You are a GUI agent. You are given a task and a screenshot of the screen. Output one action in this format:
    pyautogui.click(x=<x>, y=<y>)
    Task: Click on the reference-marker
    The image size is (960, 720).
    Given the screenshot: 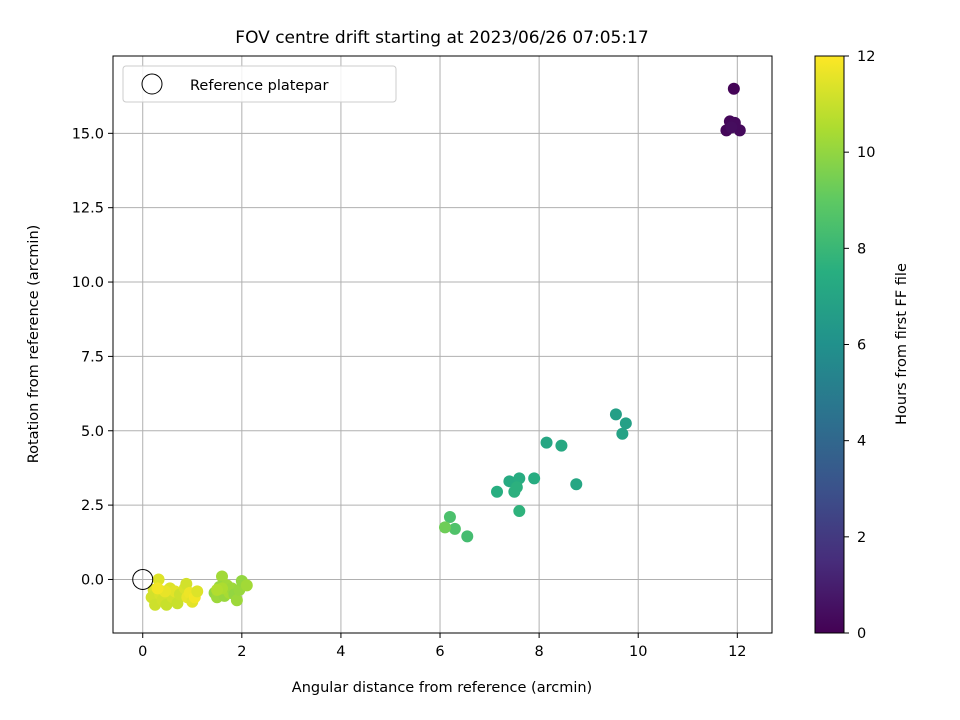 What is the action you would take?
    pyautogui.click(x=143, y=579)
    